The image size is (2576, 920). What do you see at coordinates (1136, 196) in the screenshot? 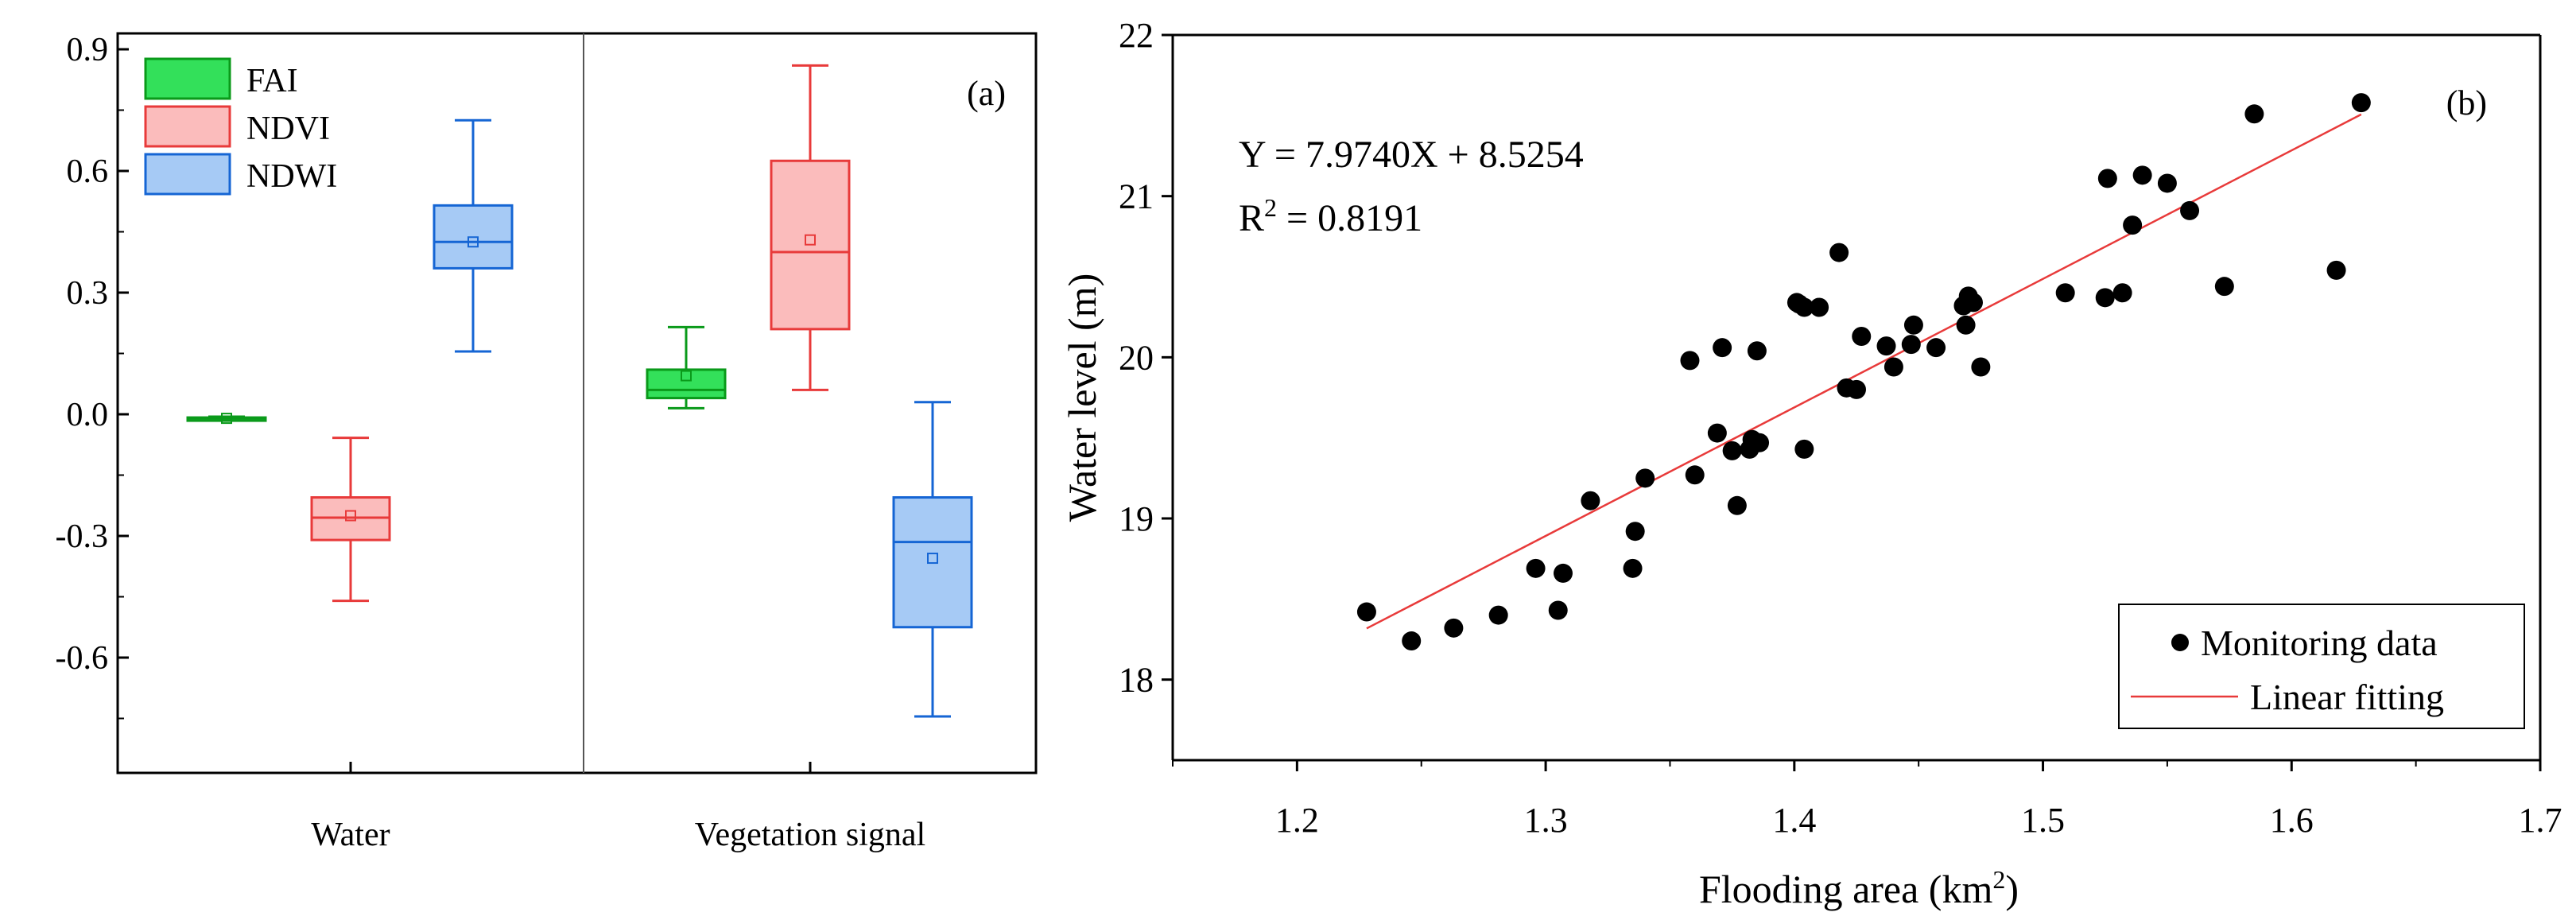
I see `y-tick-label-b: 21` at bounding box center [1136, 196].